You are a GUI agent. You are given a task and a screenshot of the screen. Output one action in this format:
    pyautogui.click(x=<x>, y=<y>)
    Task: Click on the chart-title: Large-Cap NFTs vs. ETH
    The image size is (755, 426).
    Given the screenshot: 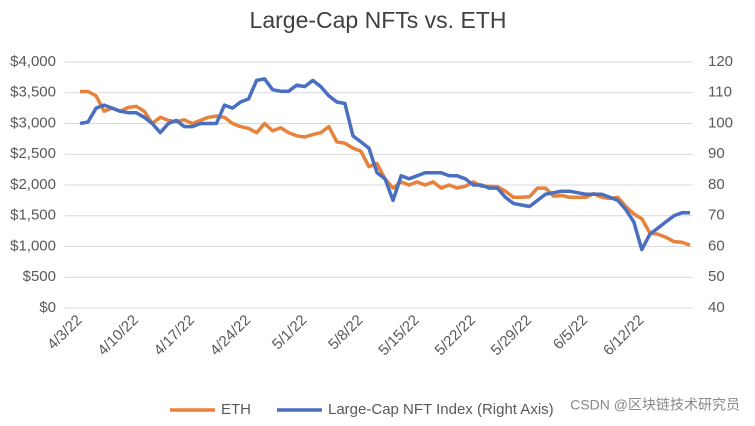 What is the action you would take?
    pyautogui.click(x=378, y=20)
    